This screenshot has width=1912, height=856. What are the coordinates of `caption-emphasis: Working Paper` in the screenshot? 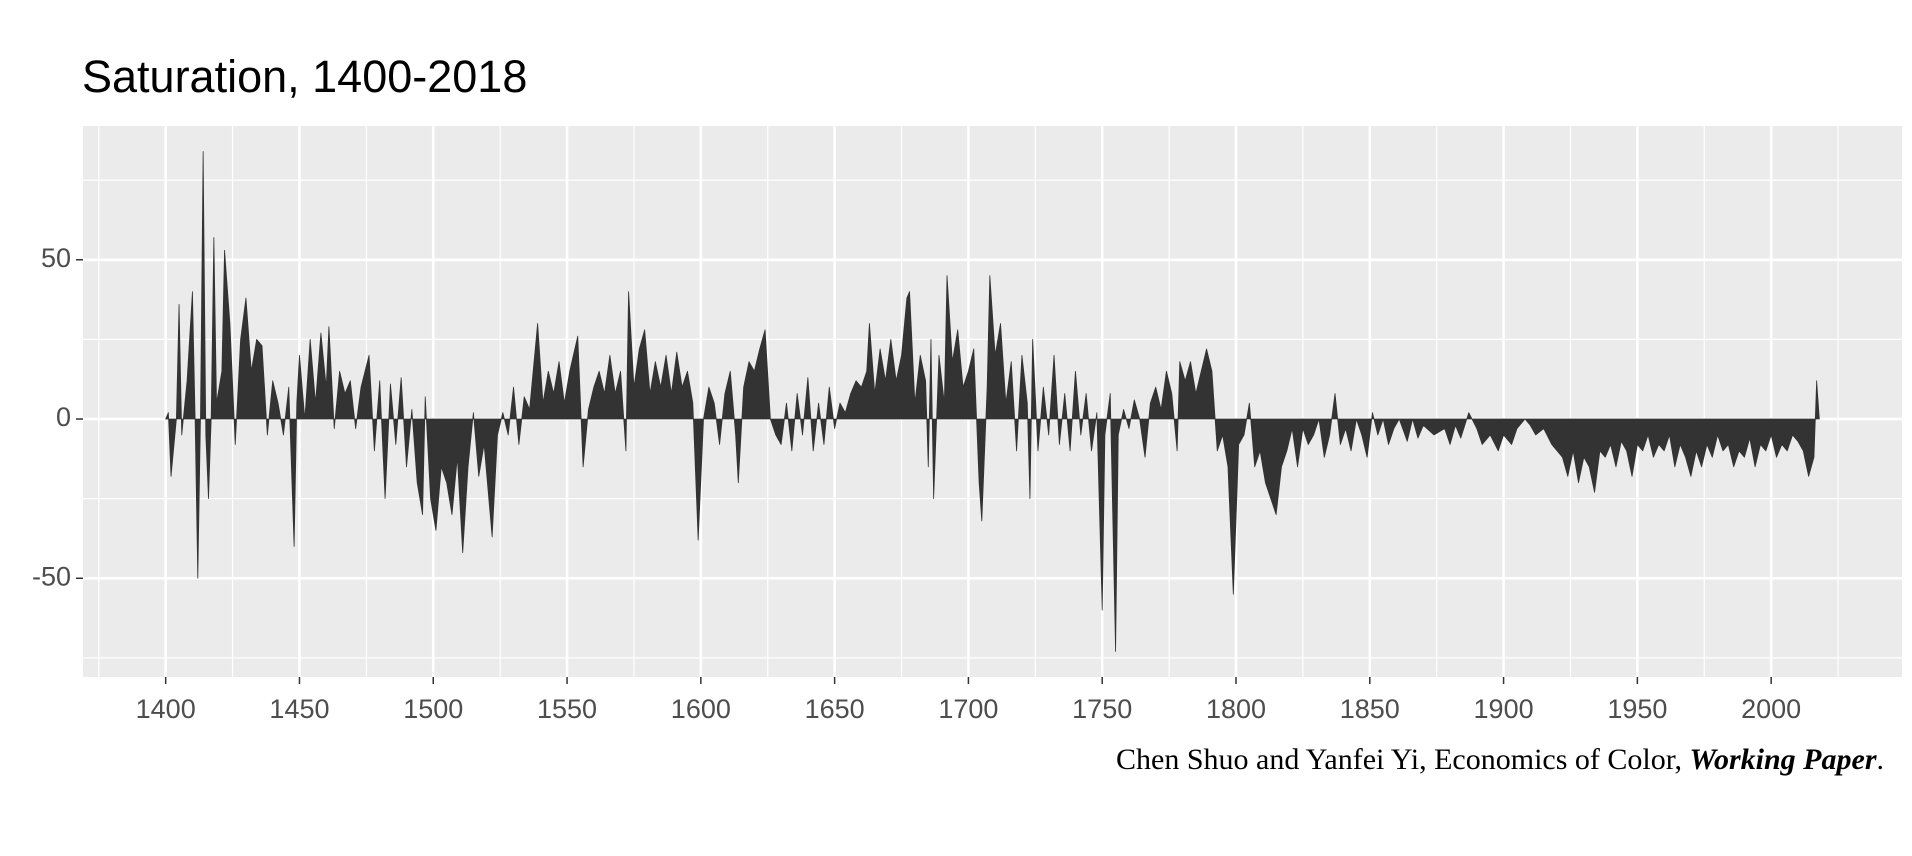 It's located at (1783, 759).